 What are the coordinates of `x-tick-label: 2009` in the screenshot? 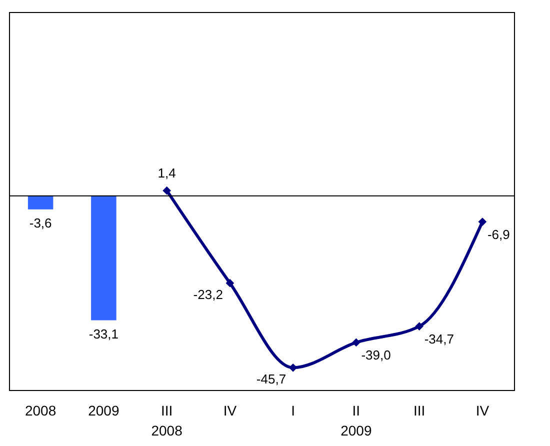 It's located at (104, 410).